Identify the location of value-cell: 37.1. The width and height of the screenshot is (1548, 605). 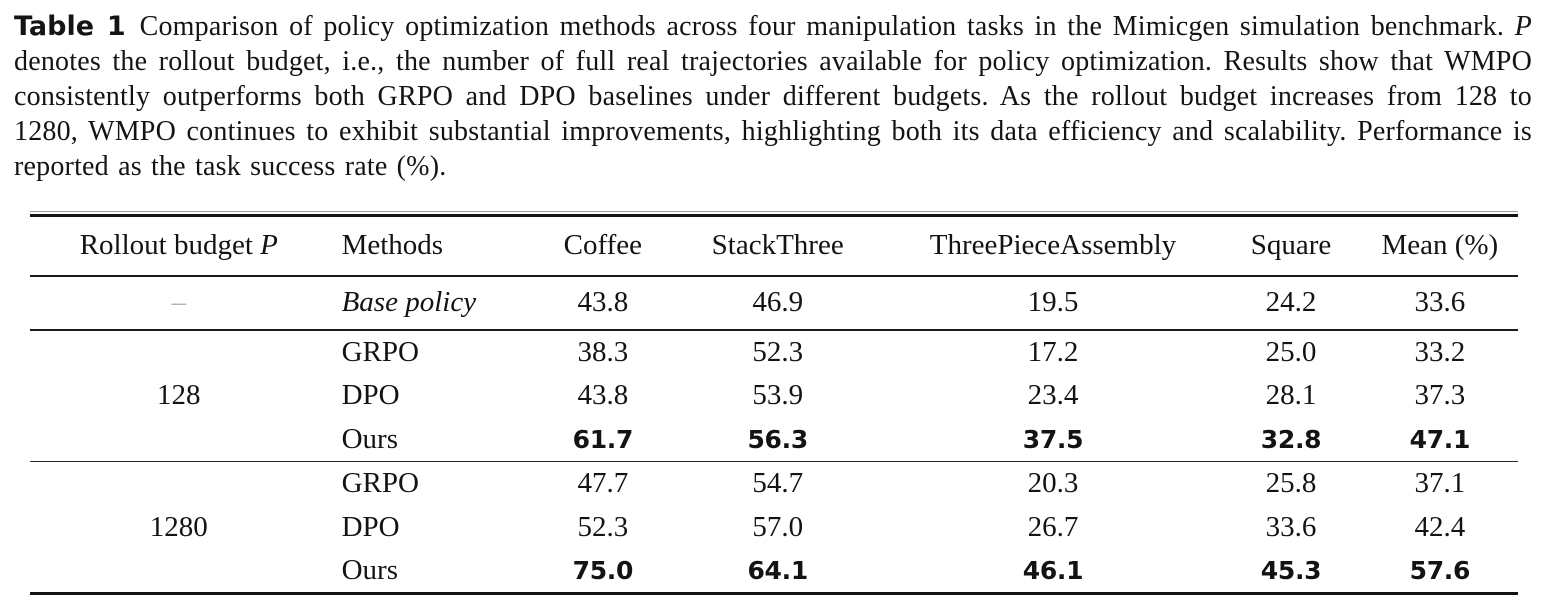
(1439, 483).